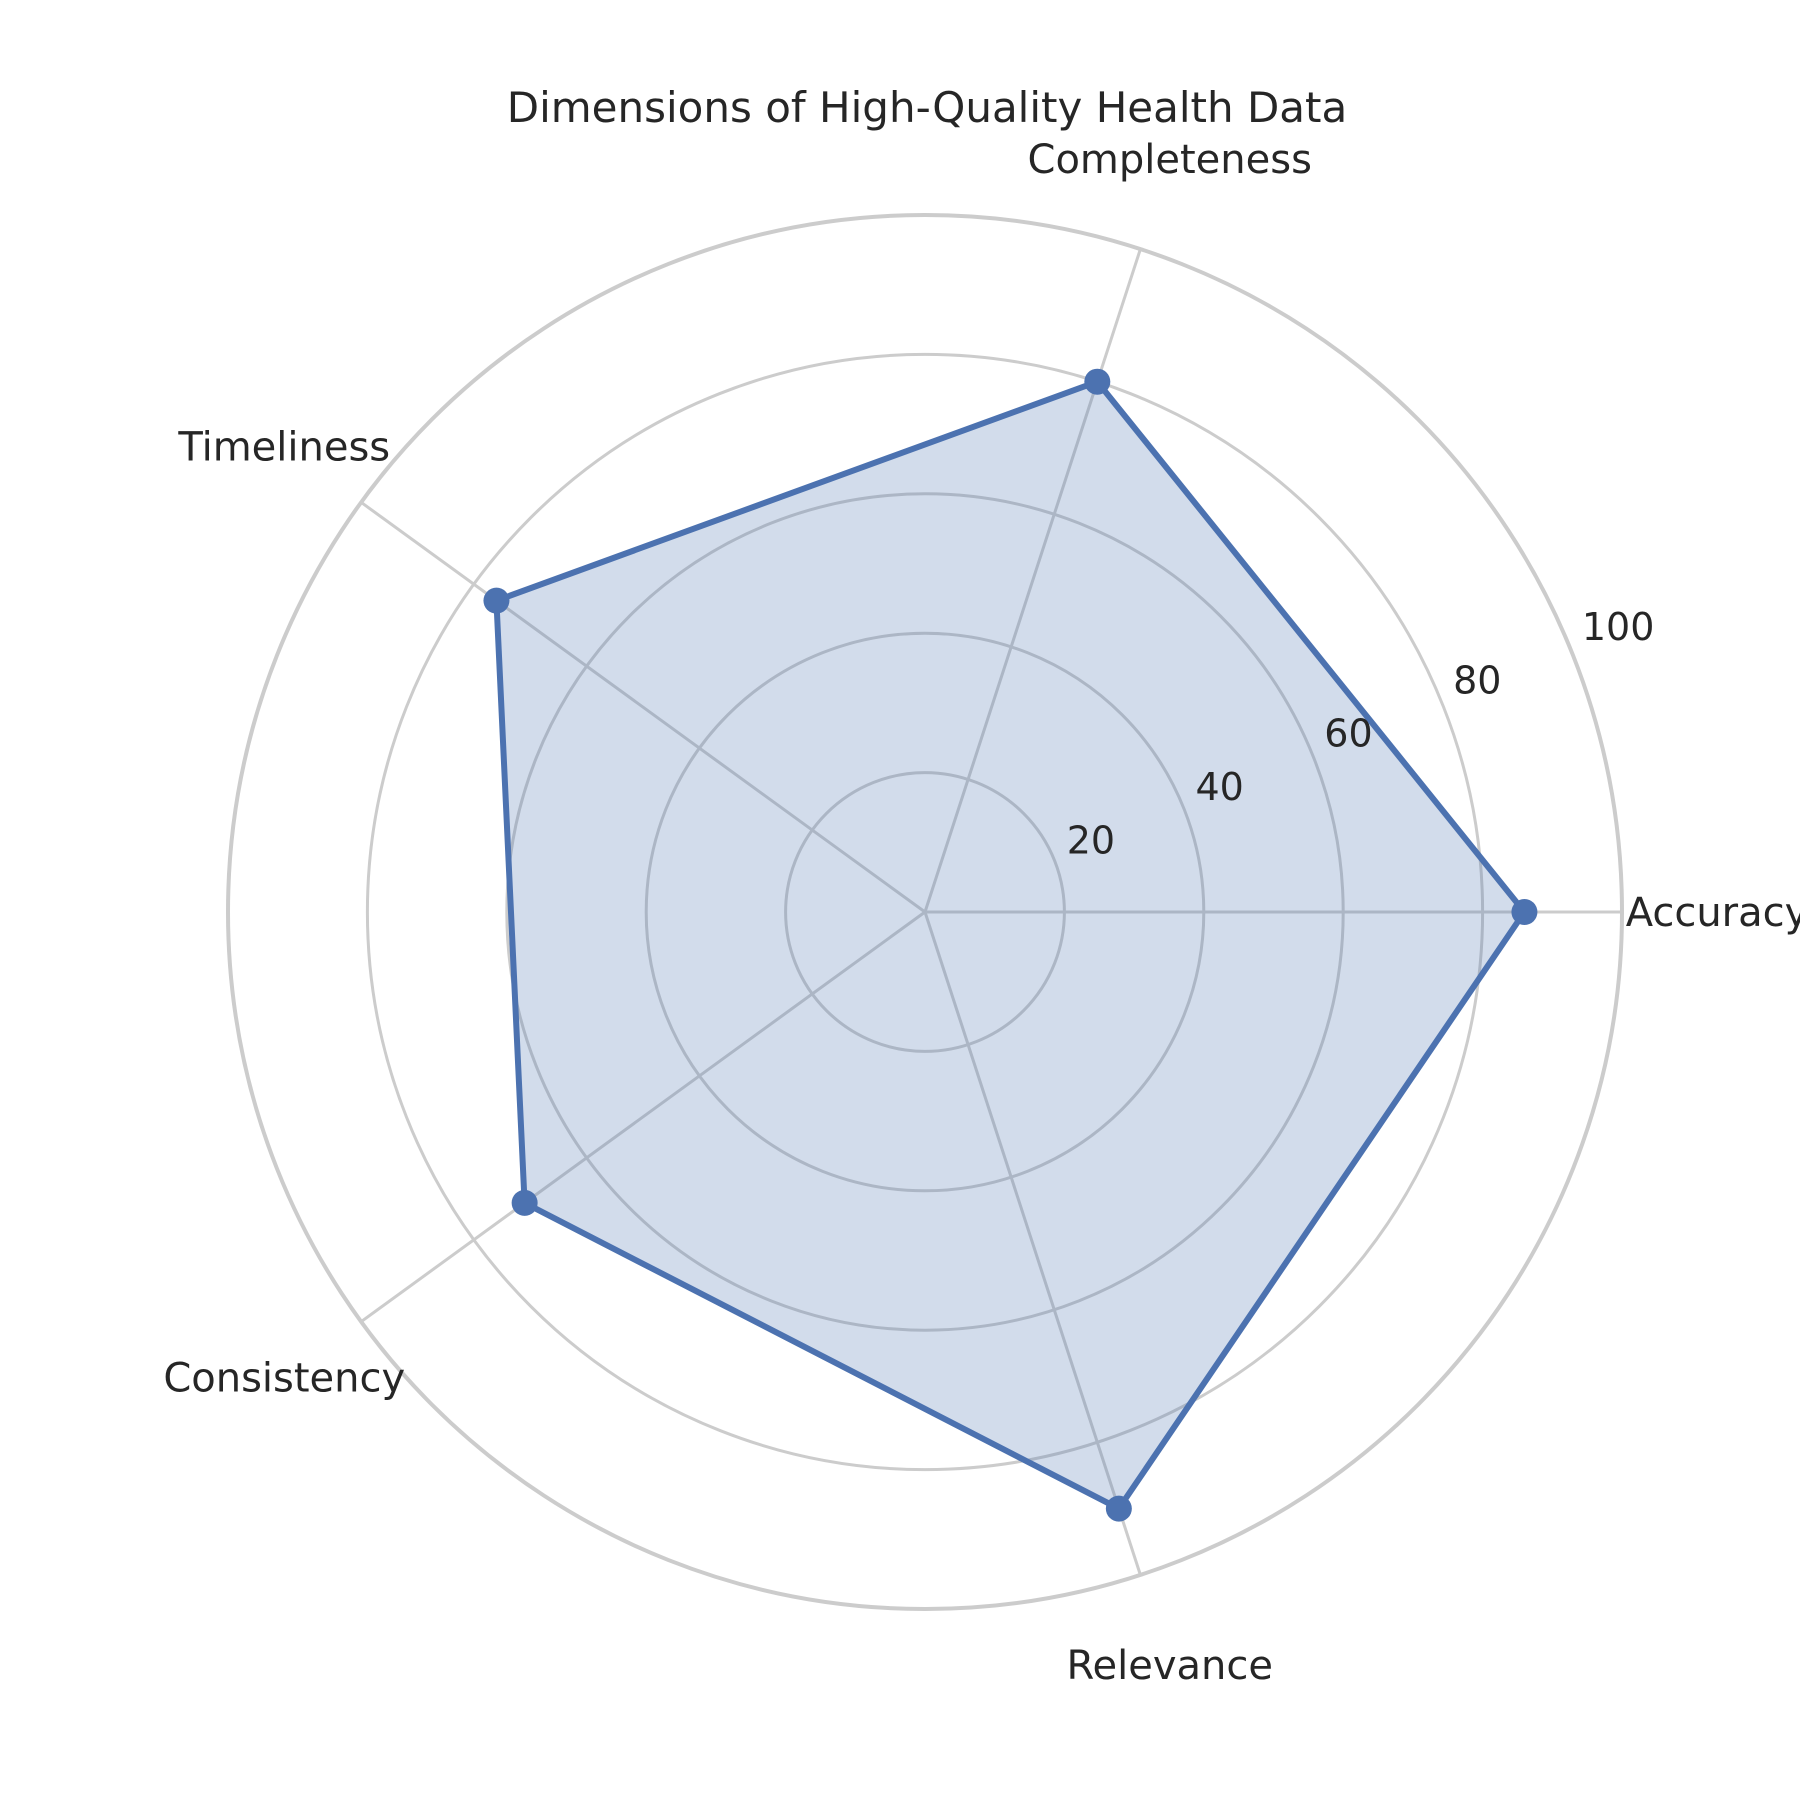 The height and width of the screenshot is (1800, 1800). What do you see at coordinates (1618, 627) in the screenshot?
I see `r-tick-label: 100` at bounding box center [1618, 627].